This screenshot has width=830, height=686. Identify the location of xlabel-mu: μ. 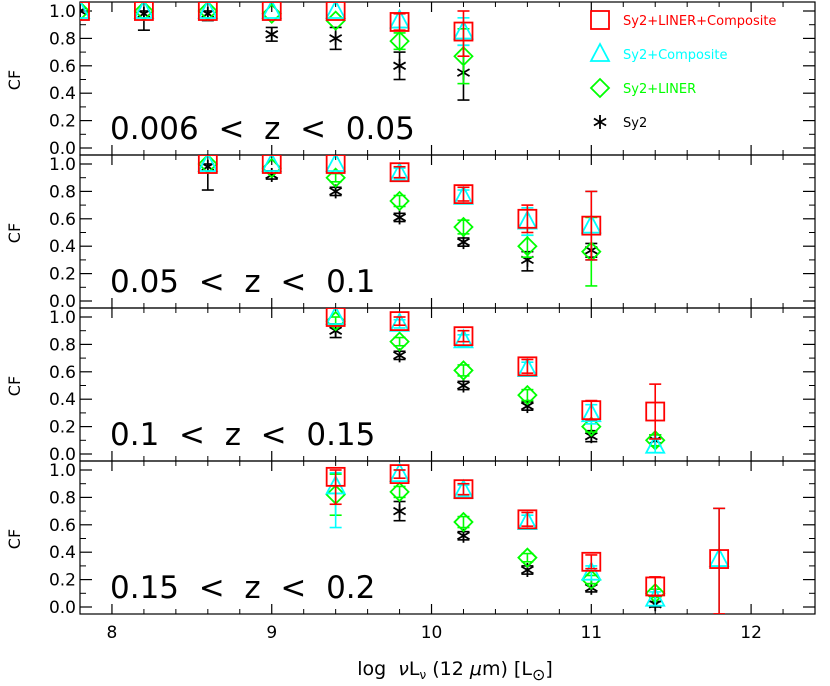
(475, 669).